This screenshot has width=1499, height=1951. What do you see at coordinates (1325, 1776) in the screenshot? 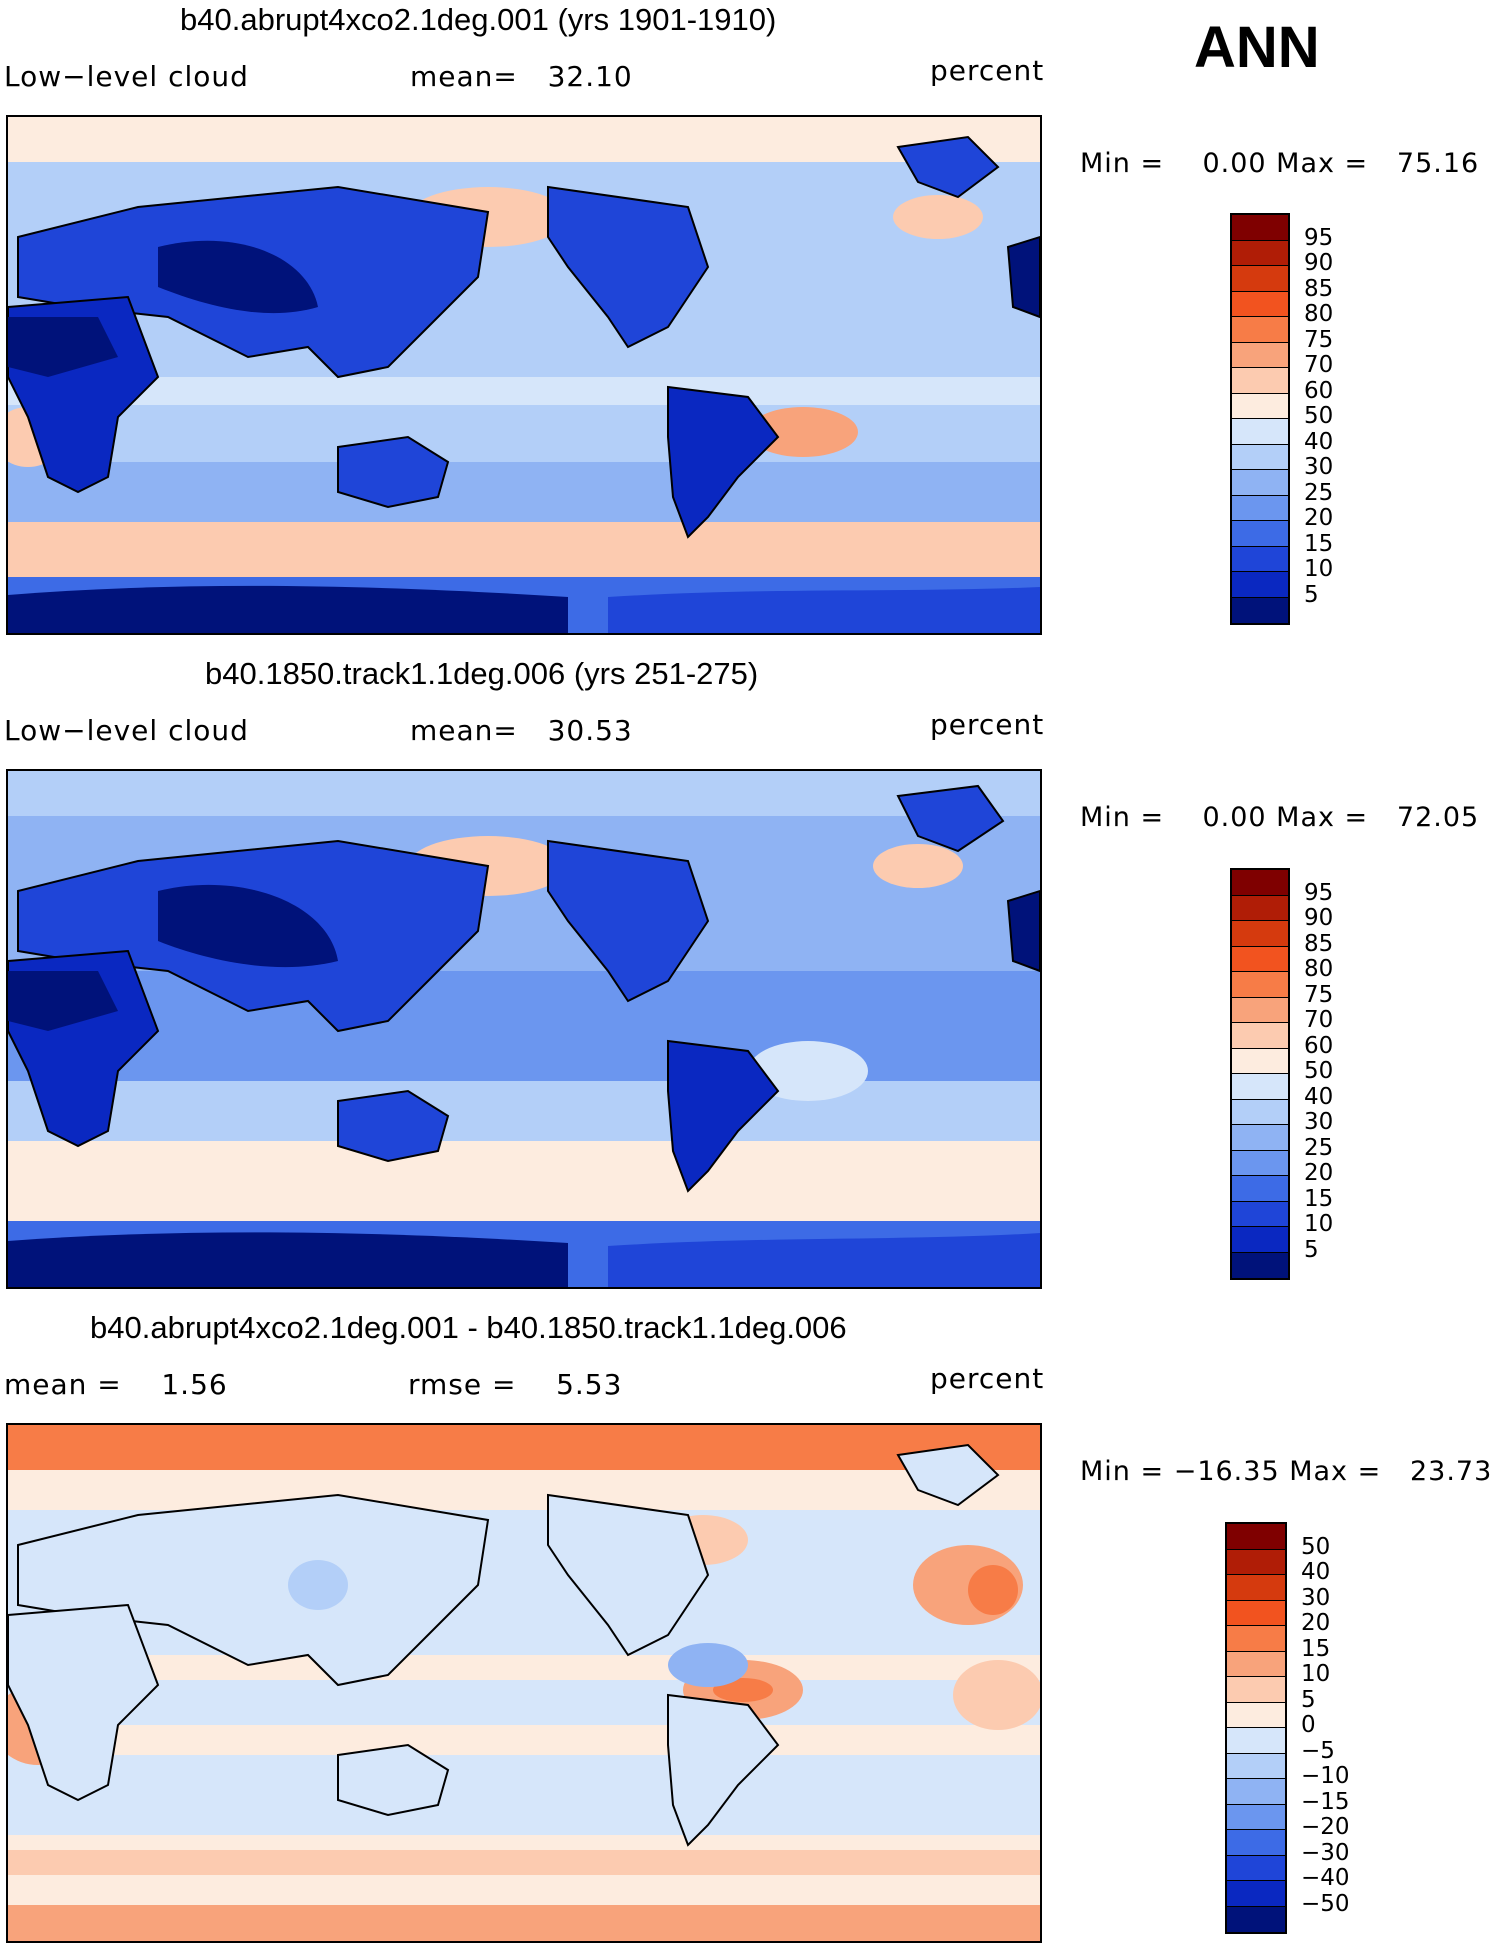
I see `colorbar-tick-label: −10` at bounding box center [1325, 1776].